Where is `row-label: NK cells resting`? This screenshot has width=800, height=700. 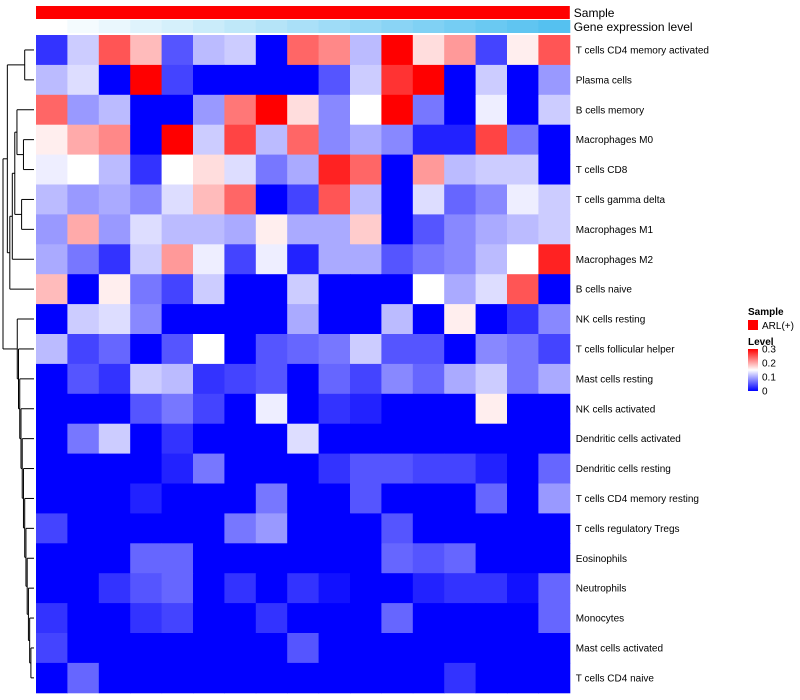
row-label: NK cells resting is located at coordinates (610, 320).